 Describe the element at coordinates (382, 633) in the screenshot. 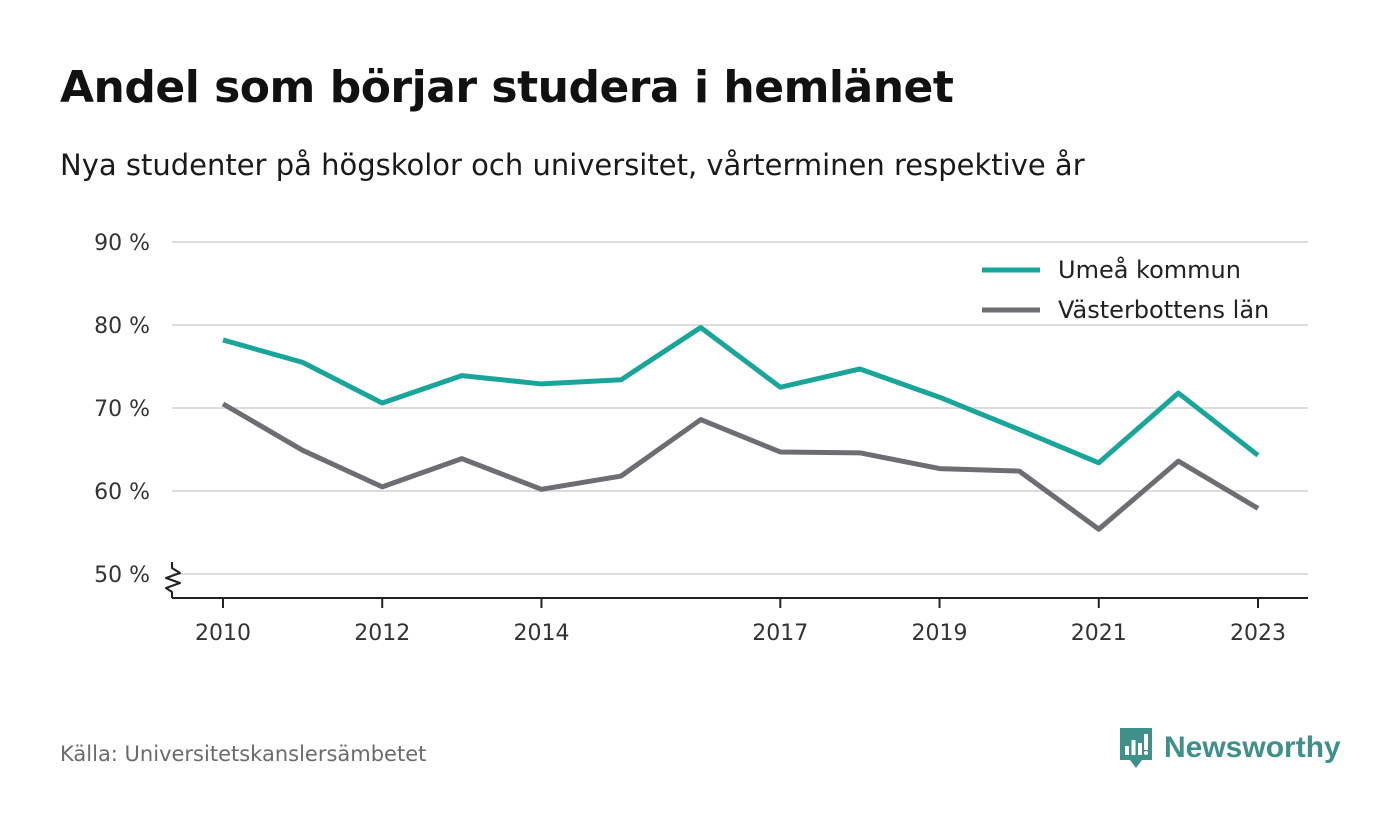

I see `x-tick-label: 2012` at that location.